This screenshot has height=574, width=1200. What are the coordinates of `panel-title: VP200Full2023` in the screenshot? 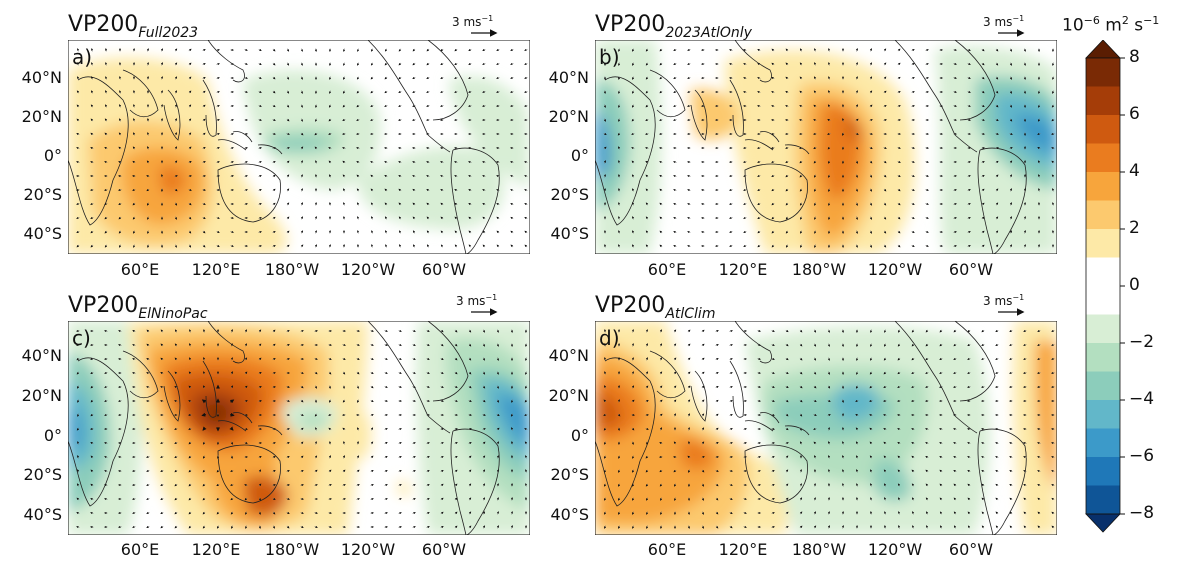 It's located at (133, 26).